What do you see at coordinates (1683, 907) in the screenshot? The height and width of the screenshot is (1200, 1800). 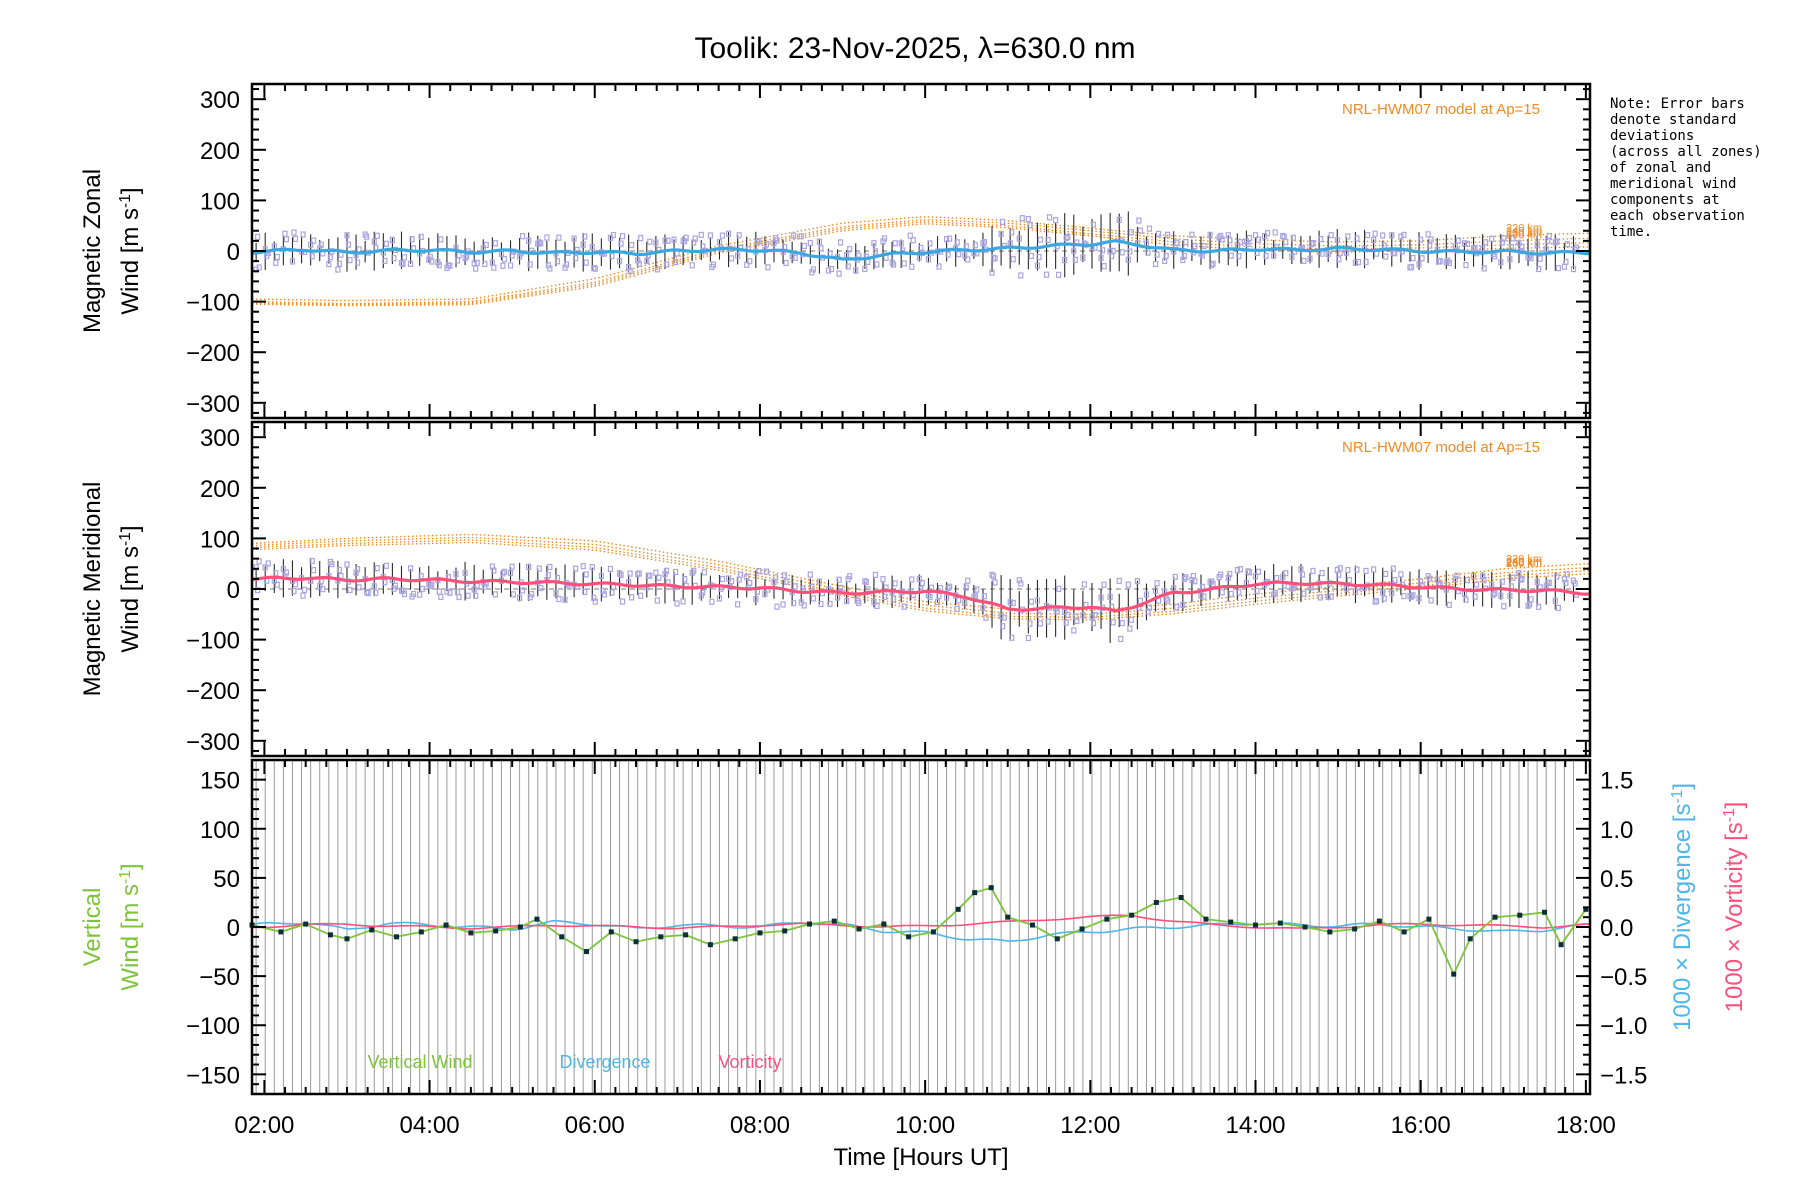 I see `divergence-axis-title: 1000 × Divergence [s-1]` at bounding box center [1683, 907].